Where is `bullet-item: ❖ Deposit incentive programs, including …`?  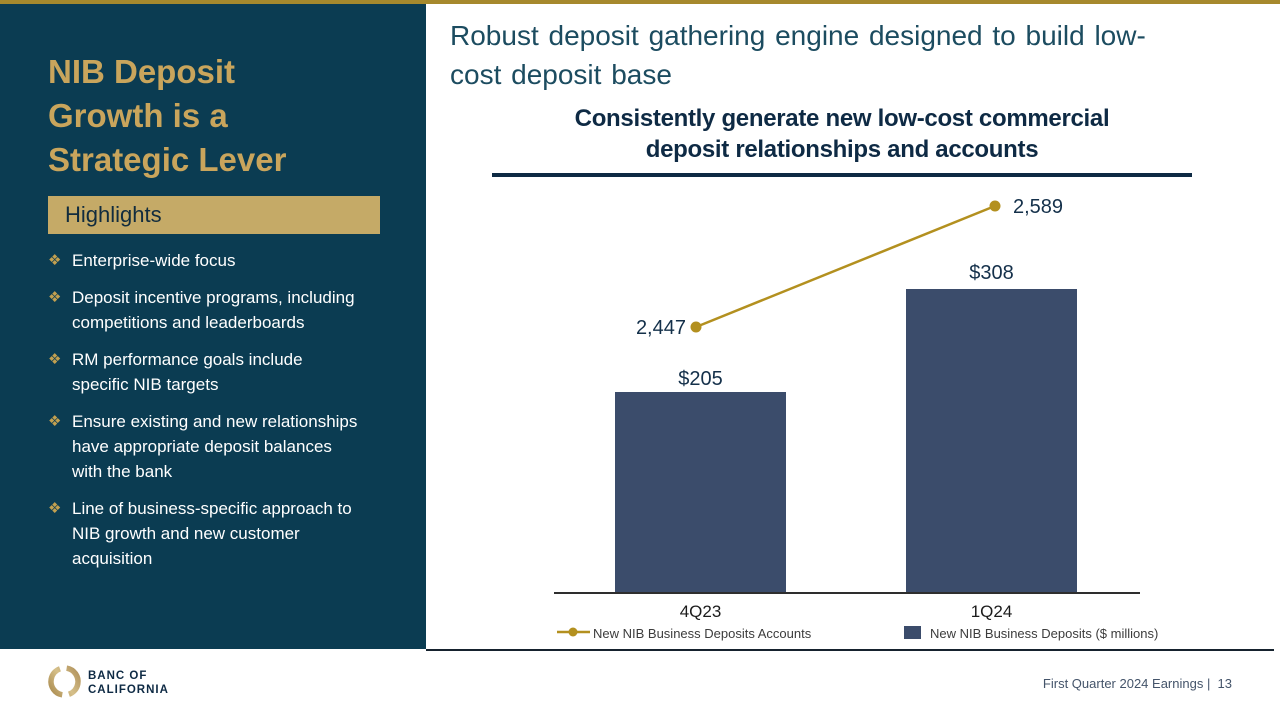
bullet-item: ❖ Deposit incentive programs, including … is located at coordinates (224, 310).